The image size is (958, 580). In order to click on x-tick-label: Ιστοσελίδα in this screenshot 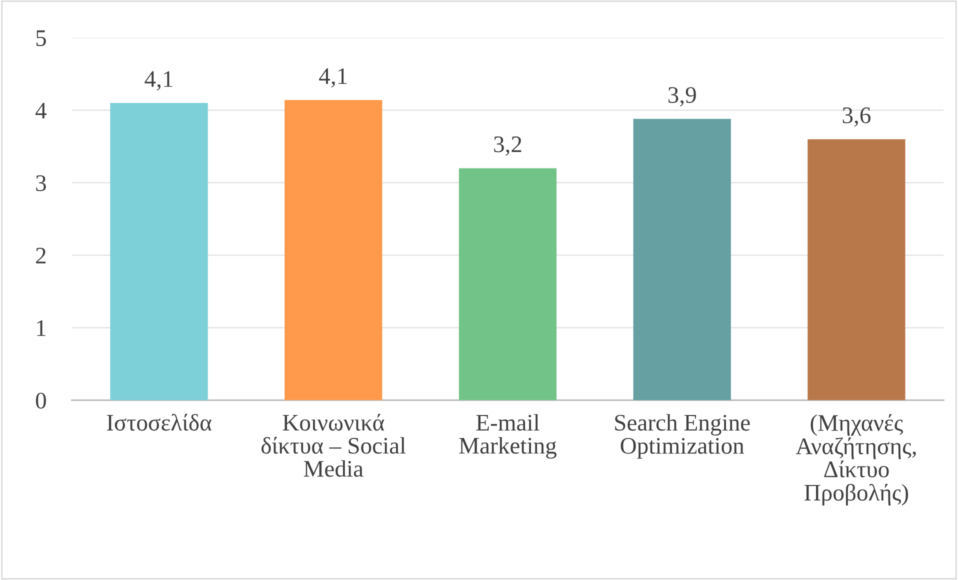, I will do `click(159, 422)`.